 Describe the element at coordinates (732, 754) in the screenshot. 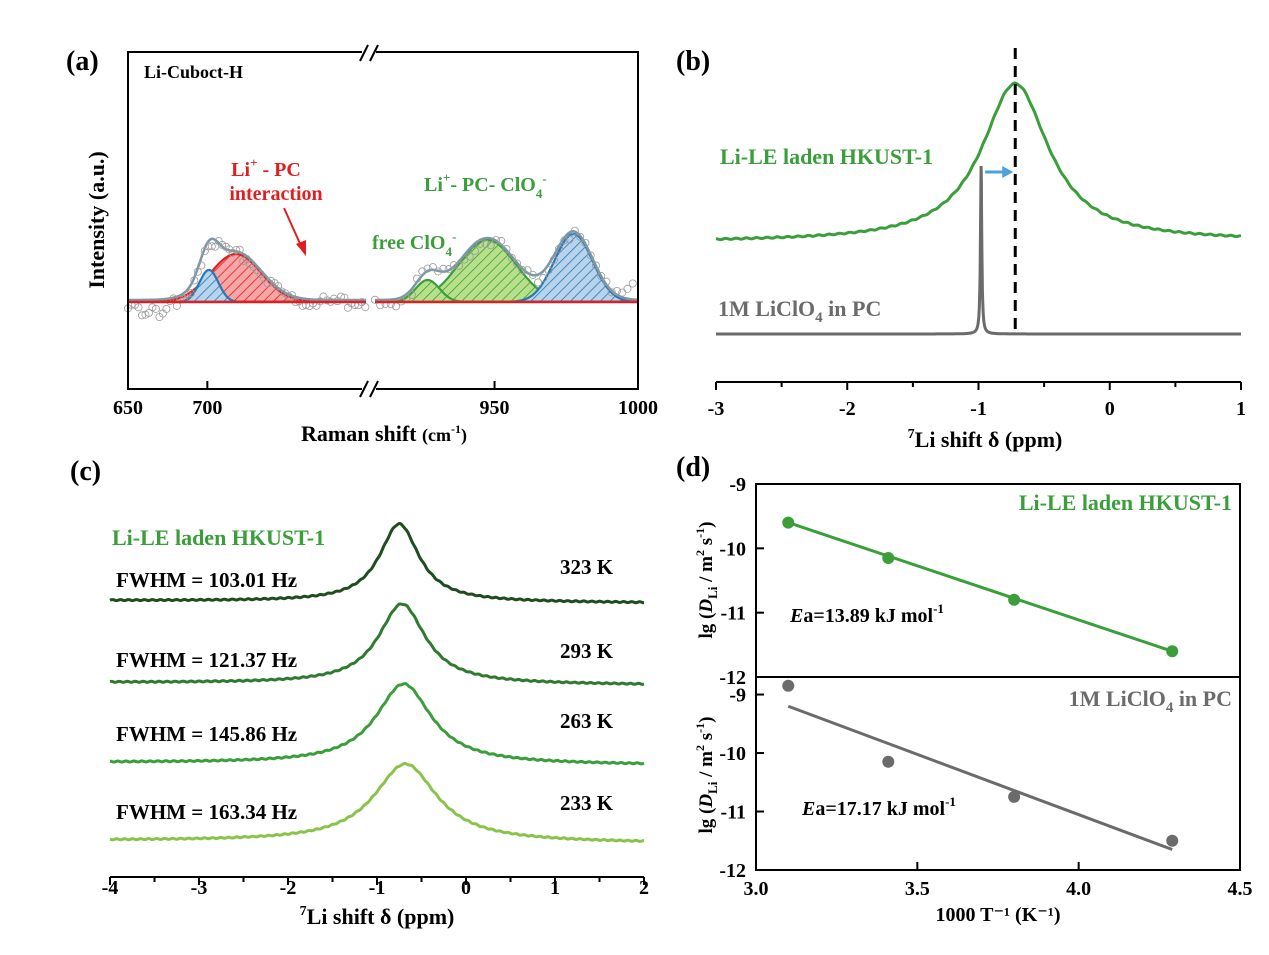

I see `ytick-label: -10` at that location.